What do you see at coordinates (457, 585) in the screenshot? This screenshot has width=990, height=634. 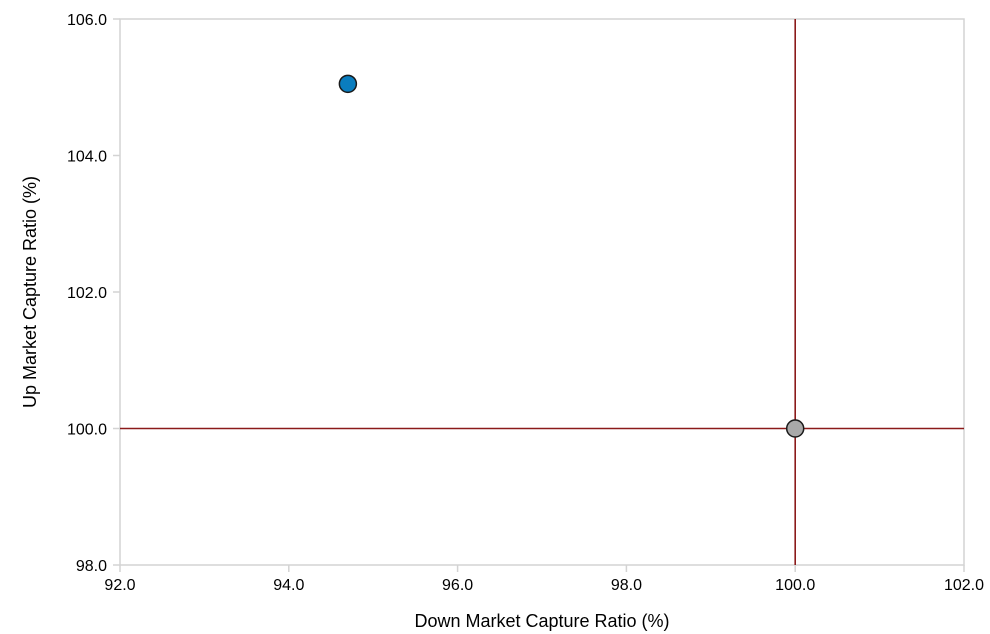 I see `x-tick-label: 96.0` at bounding box center [457, 585].